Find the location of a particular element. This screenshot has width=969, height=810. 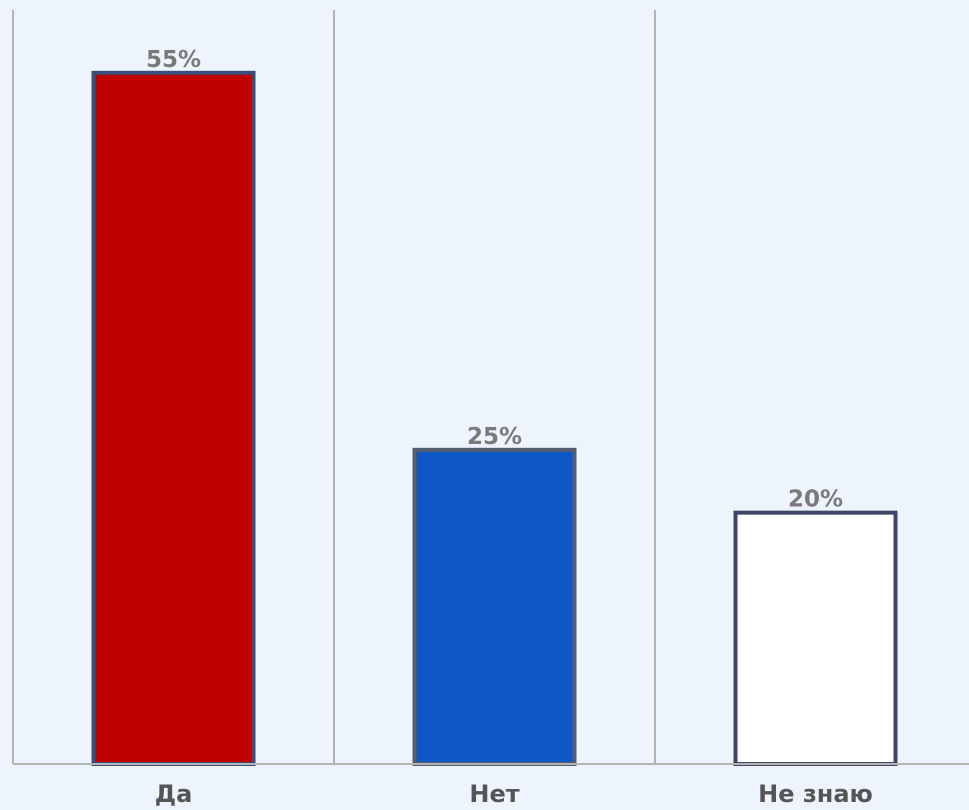

category-label-1: Да is located at coordinates (174, 794).